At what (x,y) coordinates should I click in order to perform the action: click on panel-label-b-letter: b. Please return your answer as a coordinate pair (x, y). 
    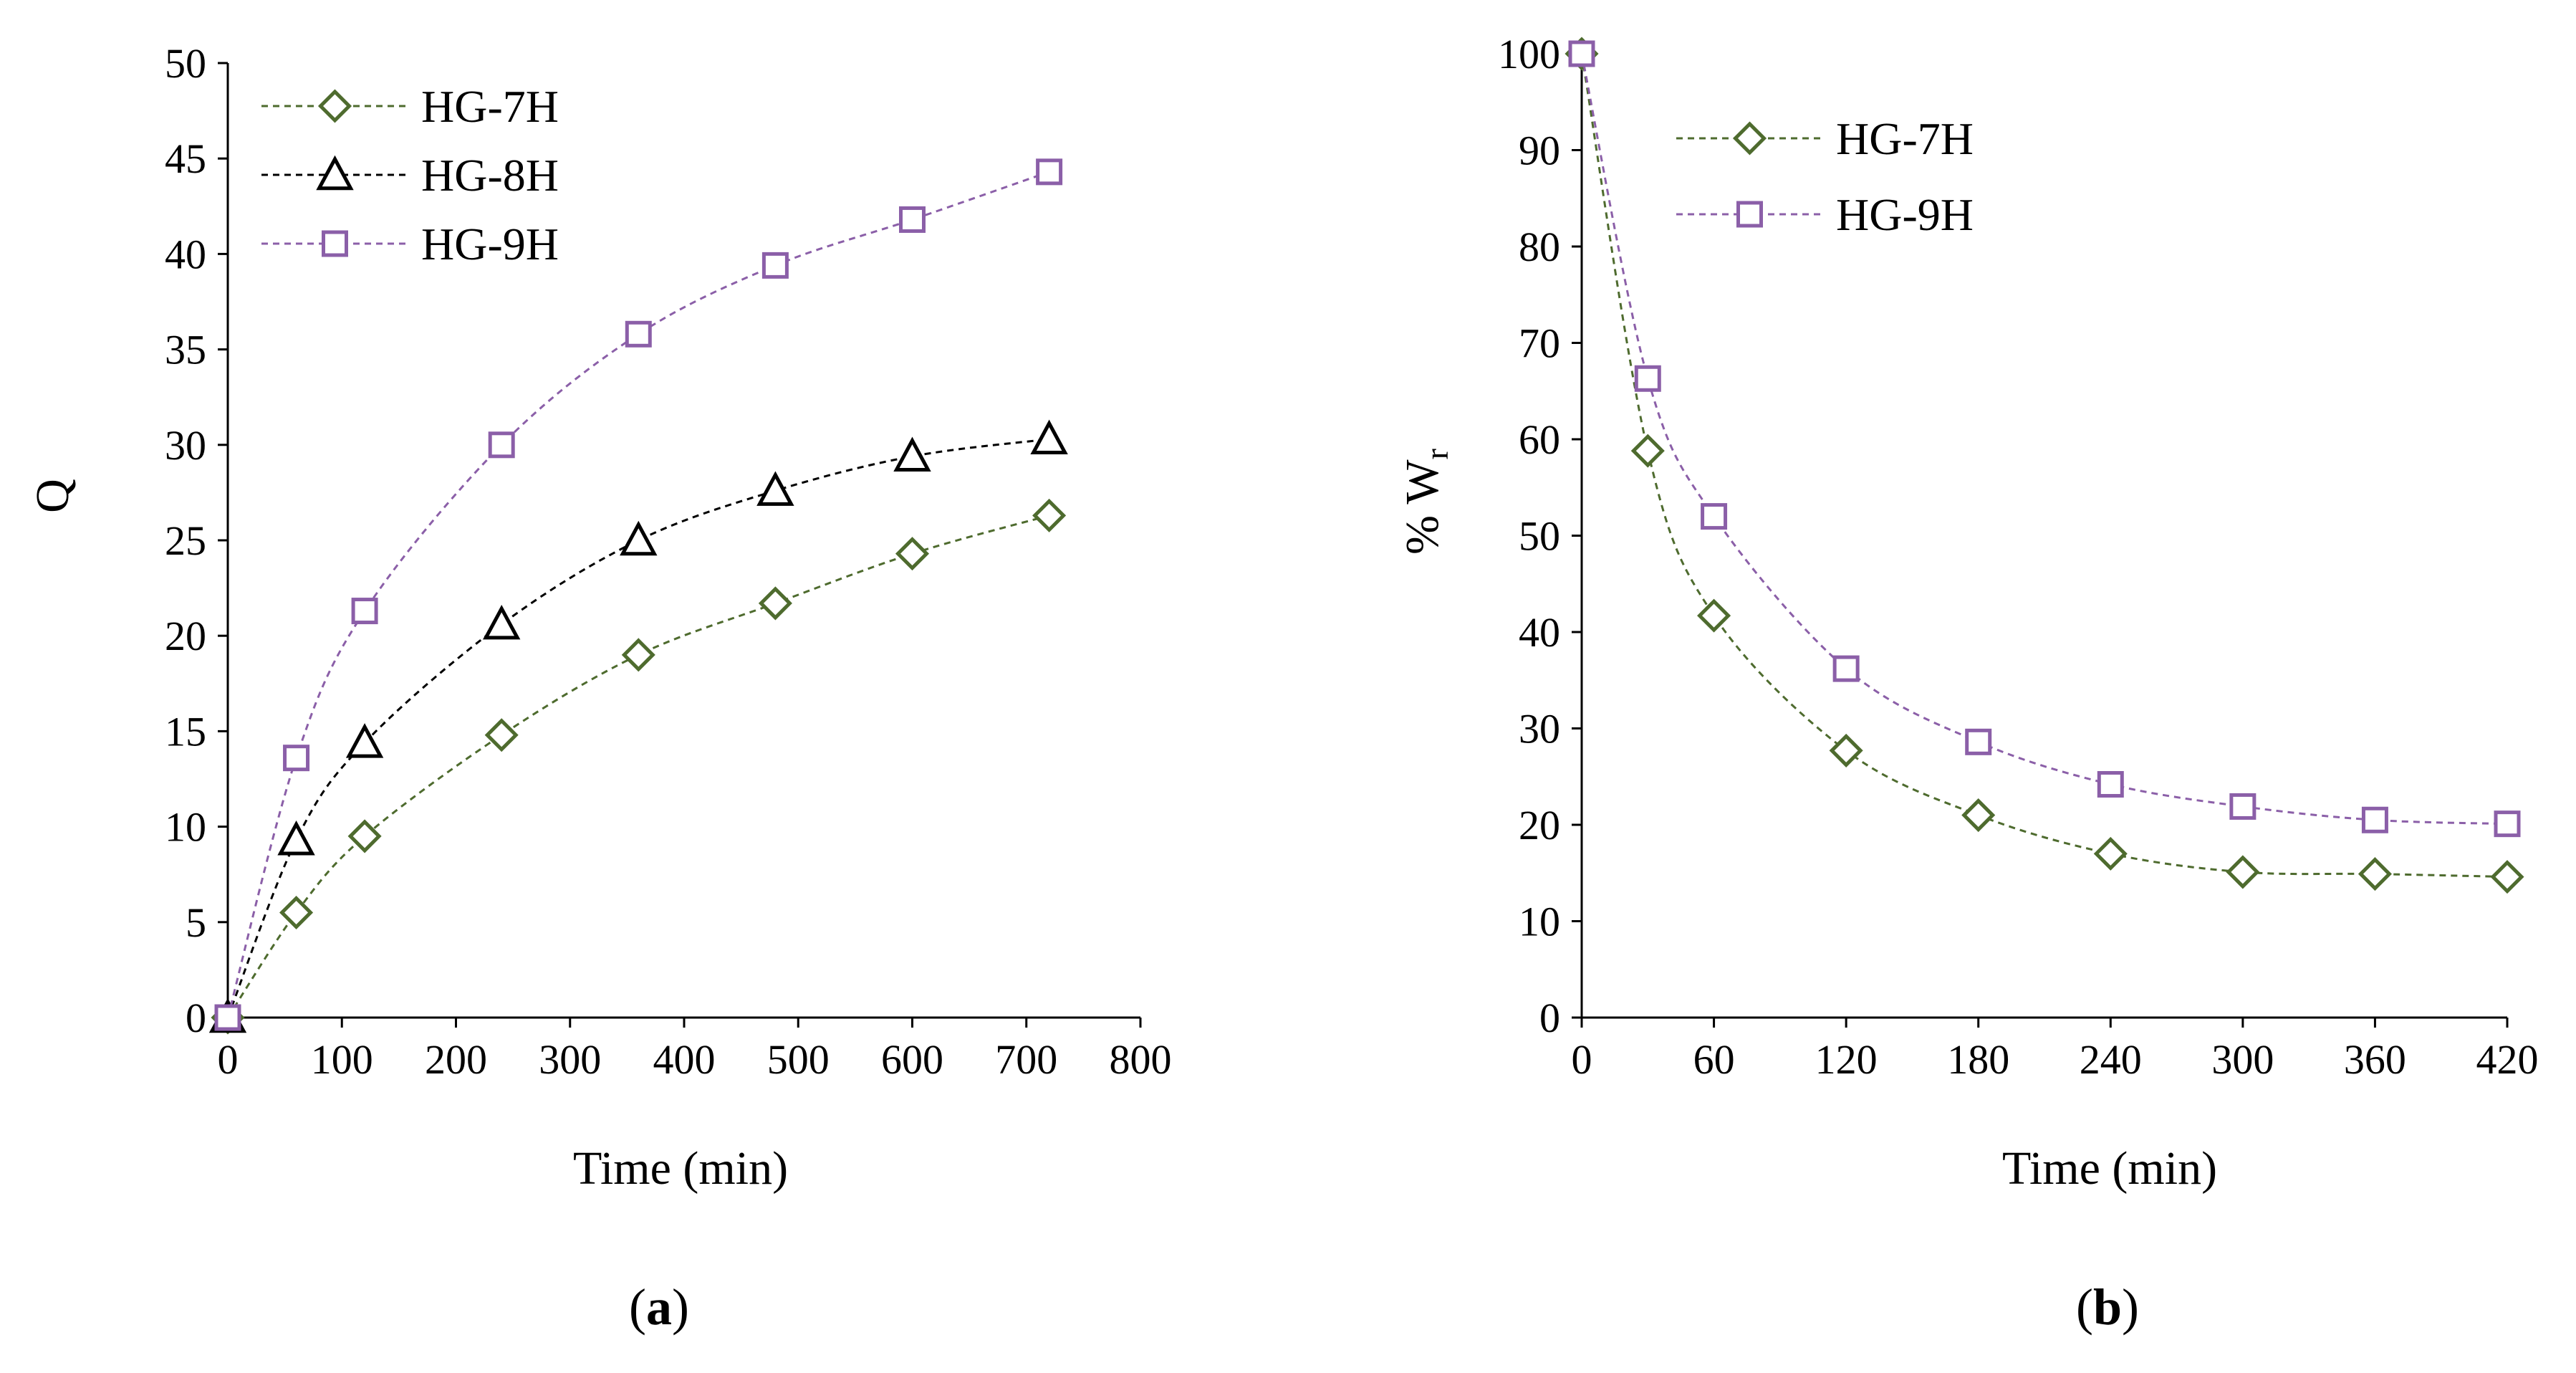
    Looking at the image, I should click on (2107, 1307).